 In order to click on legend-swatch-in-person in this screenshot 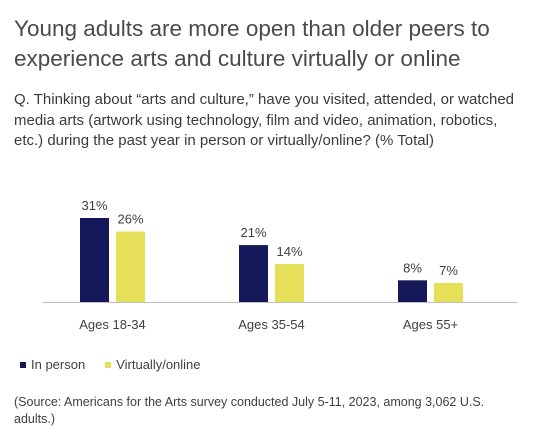, I will do `click(23, 364)`.